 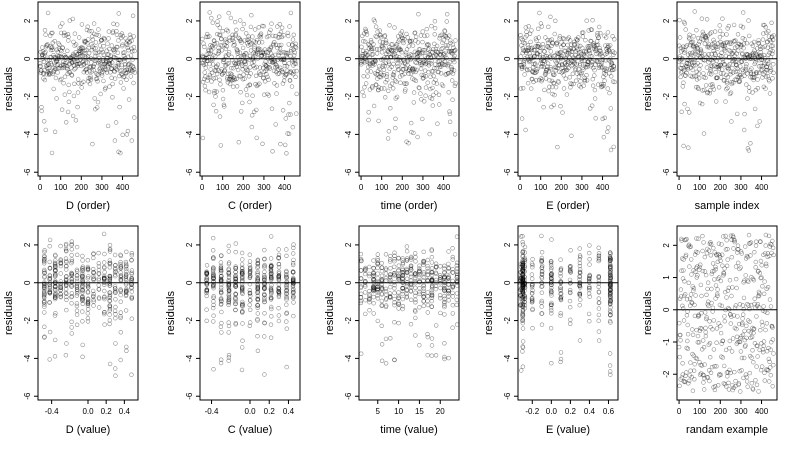 What do you see at coordinates (562, 187) in the screenshot?
I see `x-tick-label: 200` at bounding box center [562, 187].